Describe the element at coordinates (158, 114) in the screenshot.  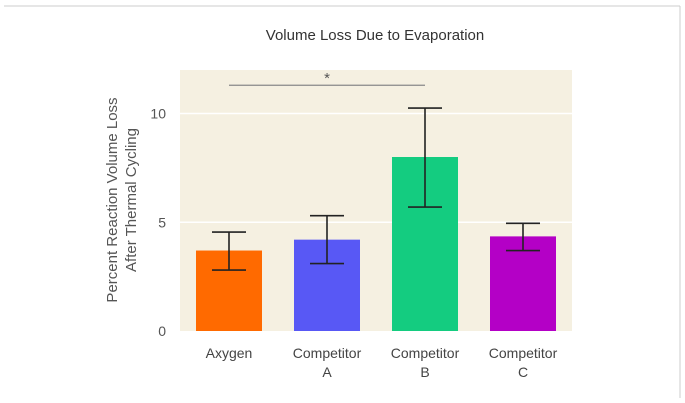
I see `y-tick-label: 10` at that location.